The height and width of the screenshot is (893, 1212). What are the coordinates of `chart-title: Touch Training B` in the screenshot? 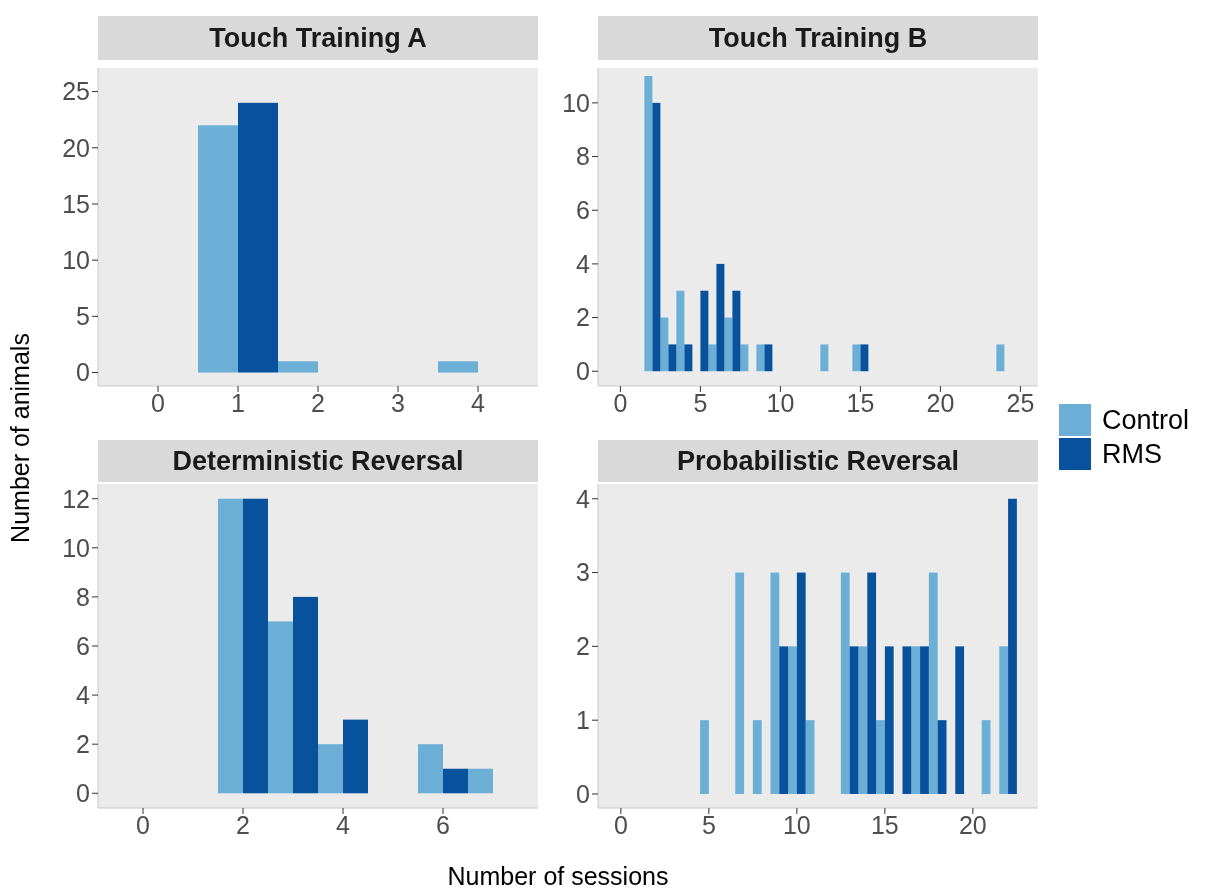 It's located at (818, 38).